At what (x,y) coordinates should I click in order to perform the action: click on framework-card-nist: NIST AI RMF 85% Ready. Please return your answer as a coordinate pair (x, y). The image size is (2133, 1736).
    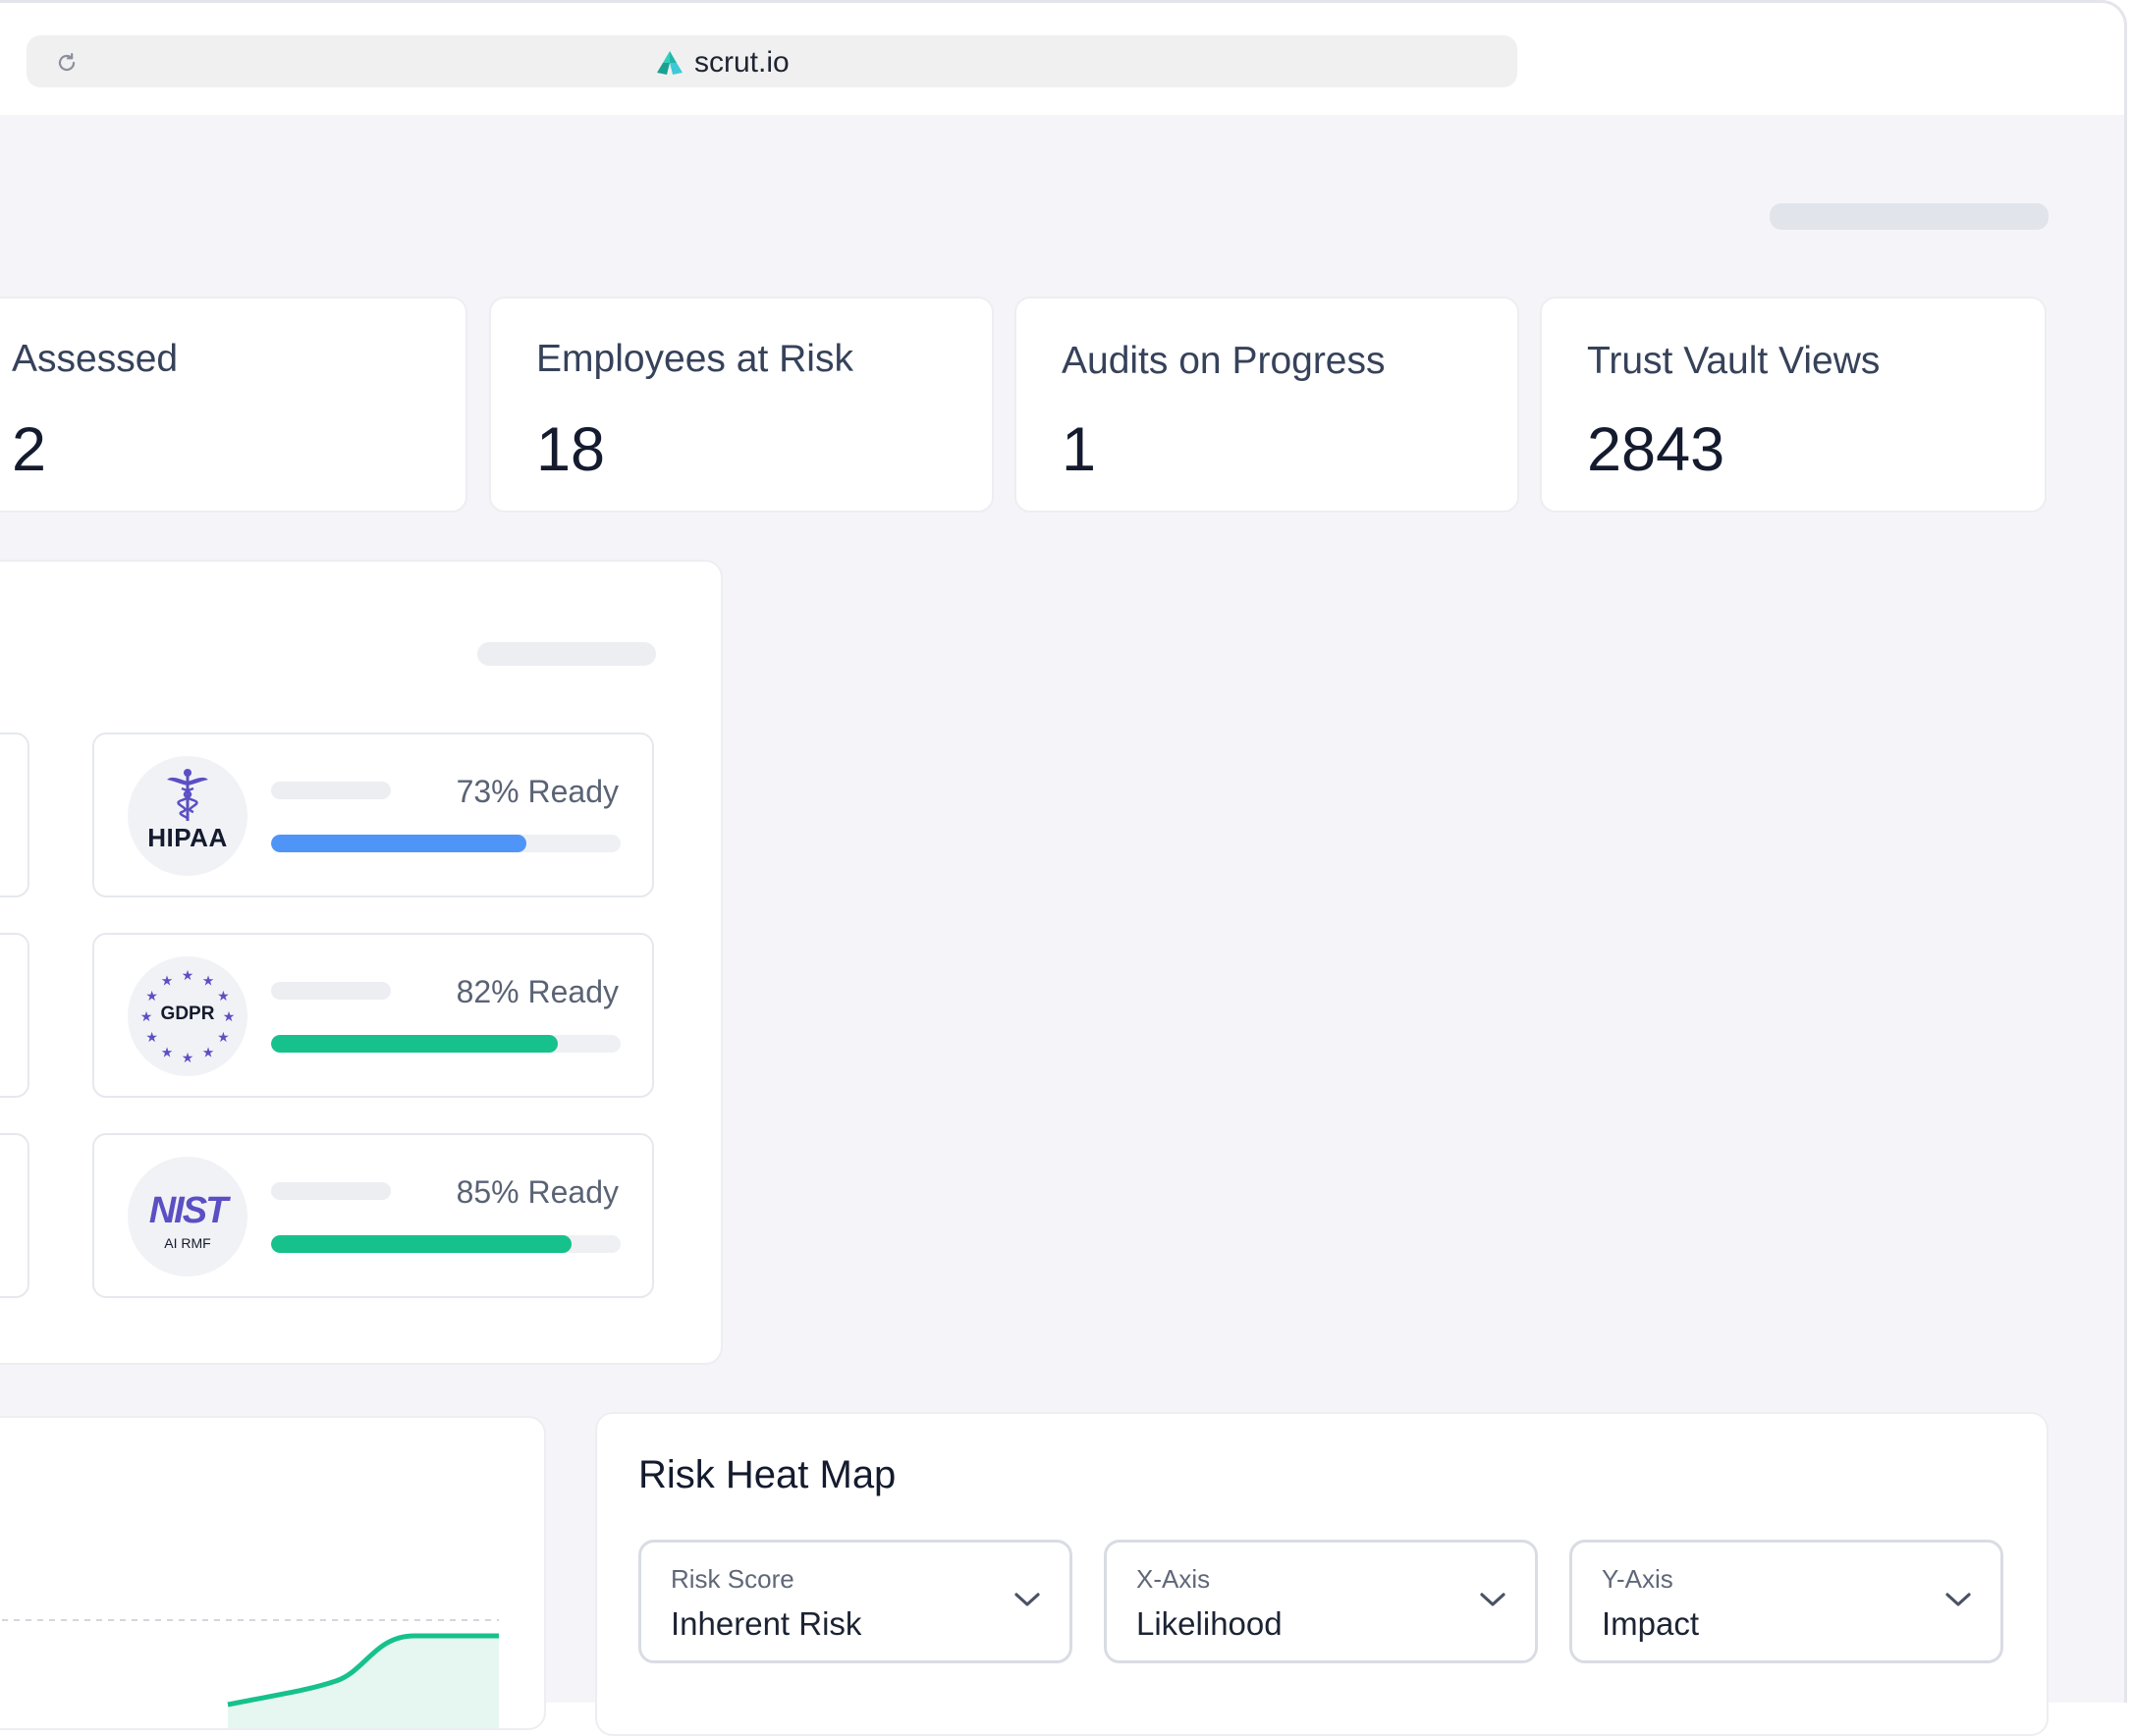
    Looking at the image, I should click on (373, 1215).